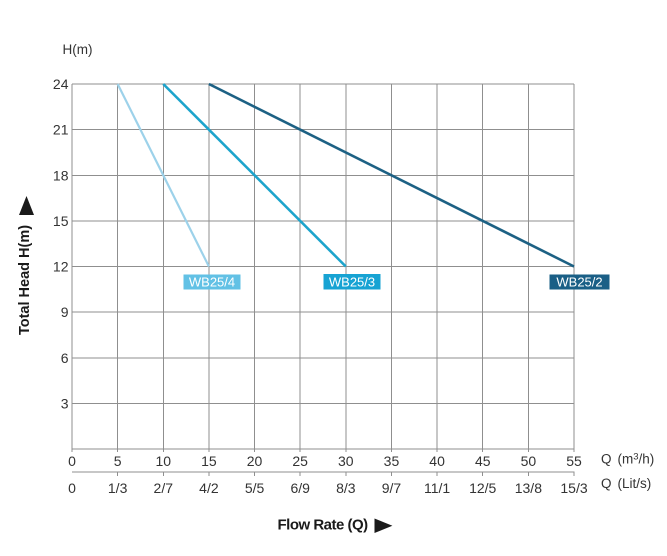 This screenshot has width=667, height=556. I want to click on svg-text: 12, so click(61, 267).